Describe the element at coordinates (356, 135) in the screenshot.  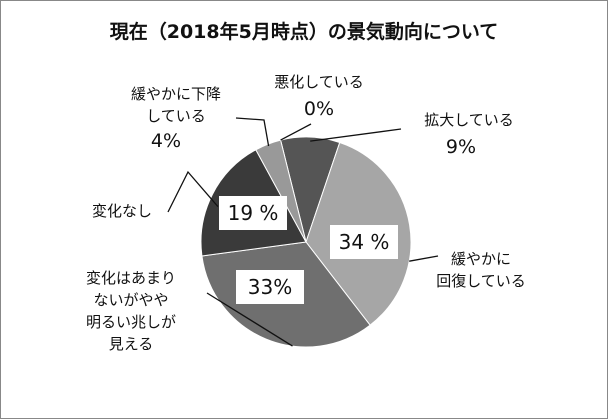
I see `leader-expanding` at that location.